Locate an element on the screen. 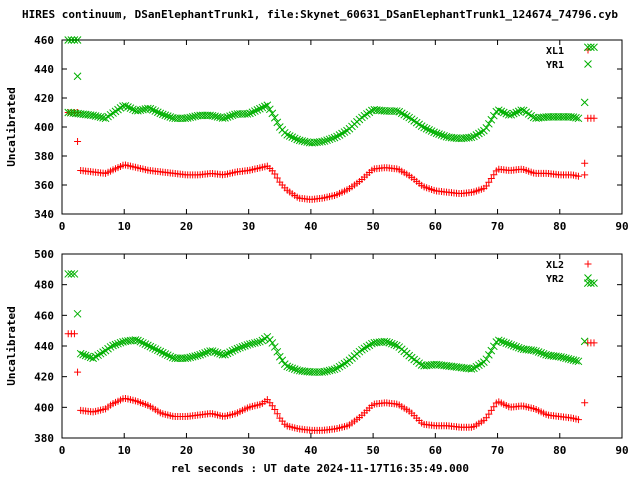 The width and height of the screenshot is (640, 480). plot-2-y-tick-label: 400 is located at coordinates (44, 407).